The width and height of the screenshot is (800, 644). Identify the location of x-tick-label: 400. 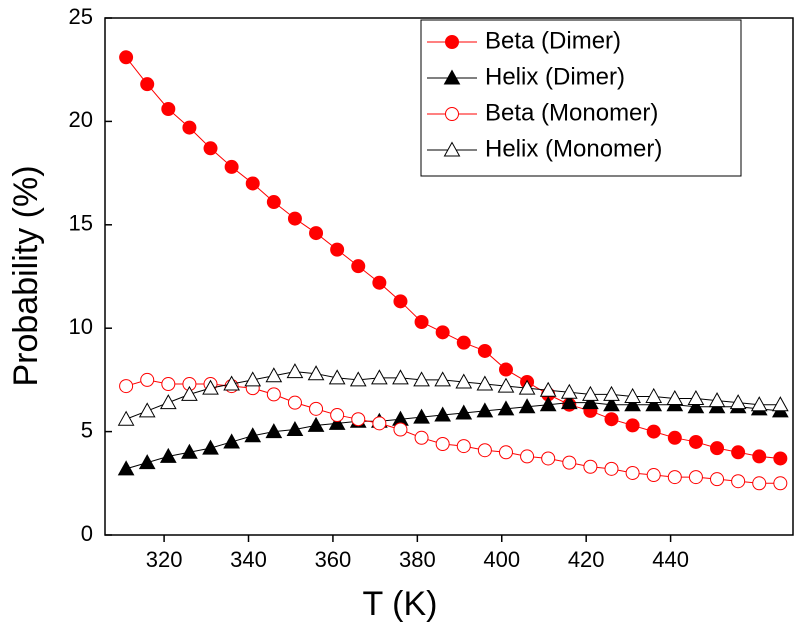
(501, 559).